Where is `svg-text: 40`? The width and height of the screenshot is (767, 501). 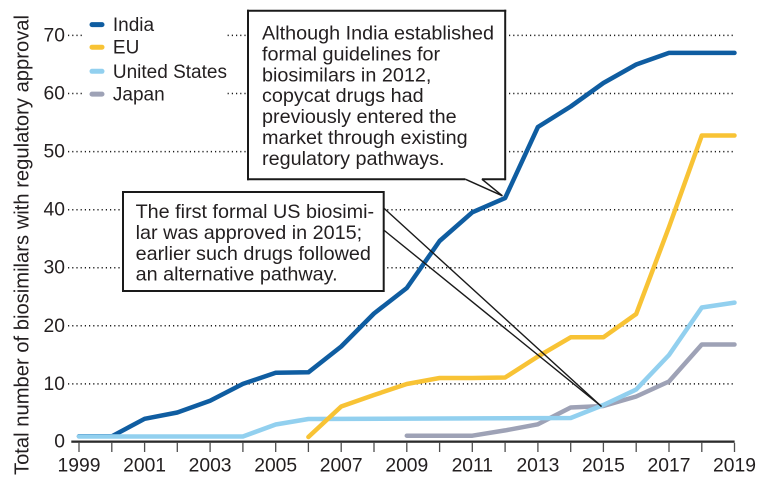
svg-text: 40 is located at coordinates (54, 210).